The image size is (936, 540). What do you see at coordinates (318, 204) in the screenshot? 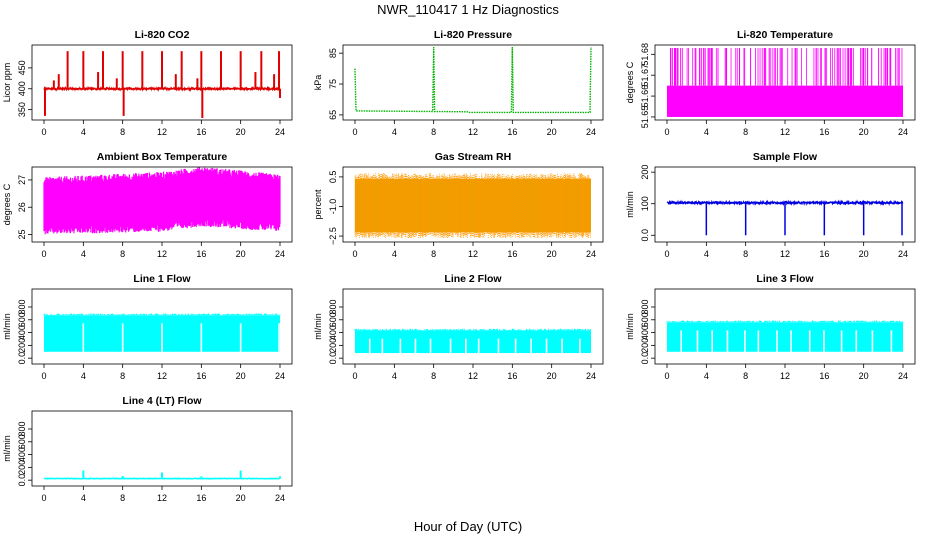
I see `y-axis-label: percent` at bounding box center [318, 204].